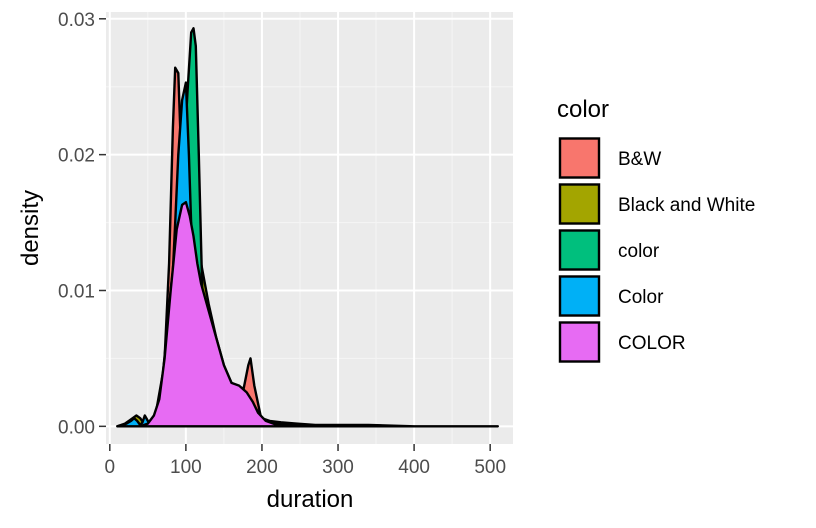 Image resolution: width=816 pixels, height=528 pixels. Describe the element at coordinates (216, 314) in the screenshot. I see `density-area-color` at that location.